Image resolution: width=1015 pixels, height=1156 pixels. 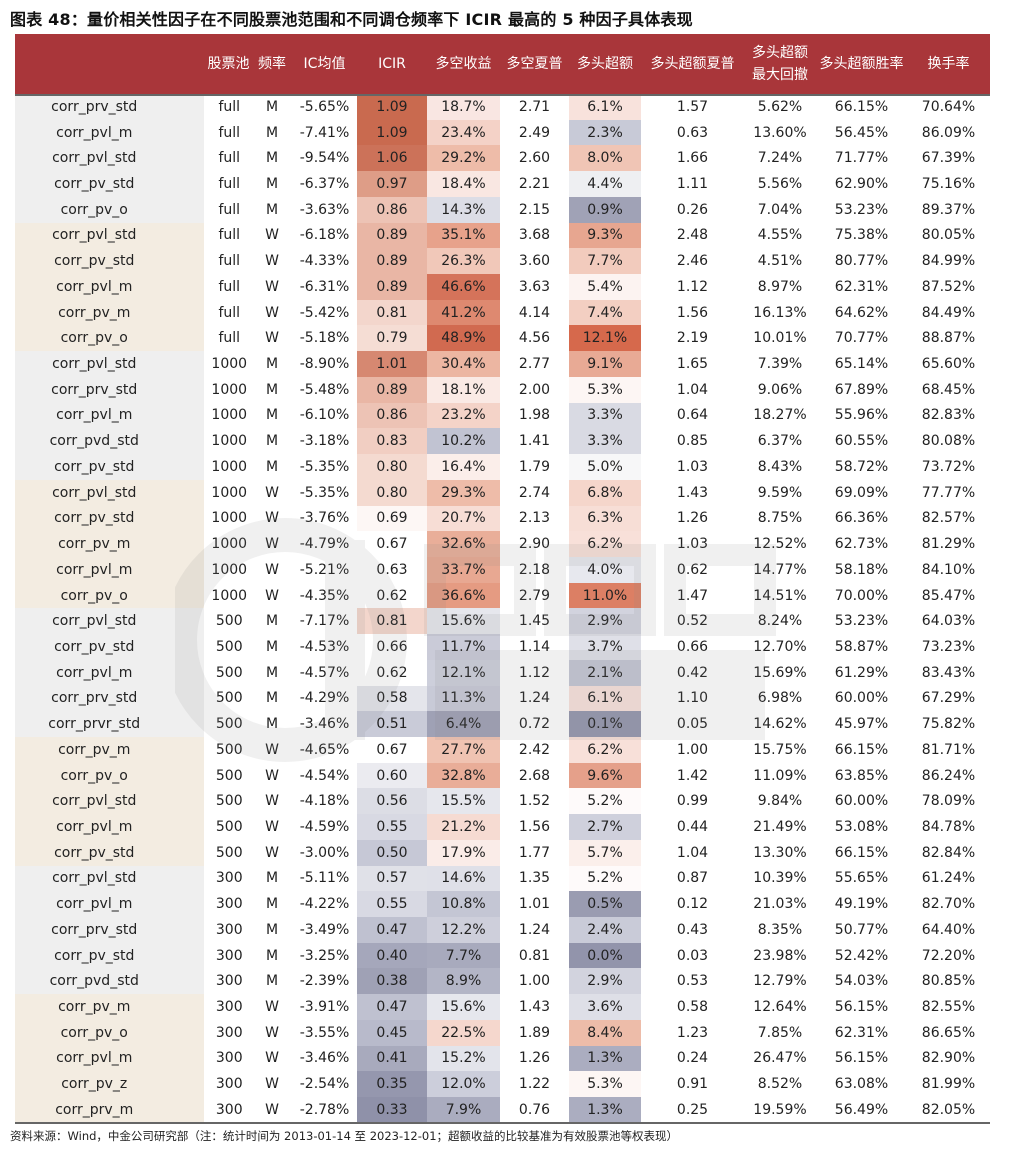 What do you see at coordinates (692, 106) in the screenshot?
I see `long-excess-sharpe-cell: 1.57` at bounding box center [692, 106].